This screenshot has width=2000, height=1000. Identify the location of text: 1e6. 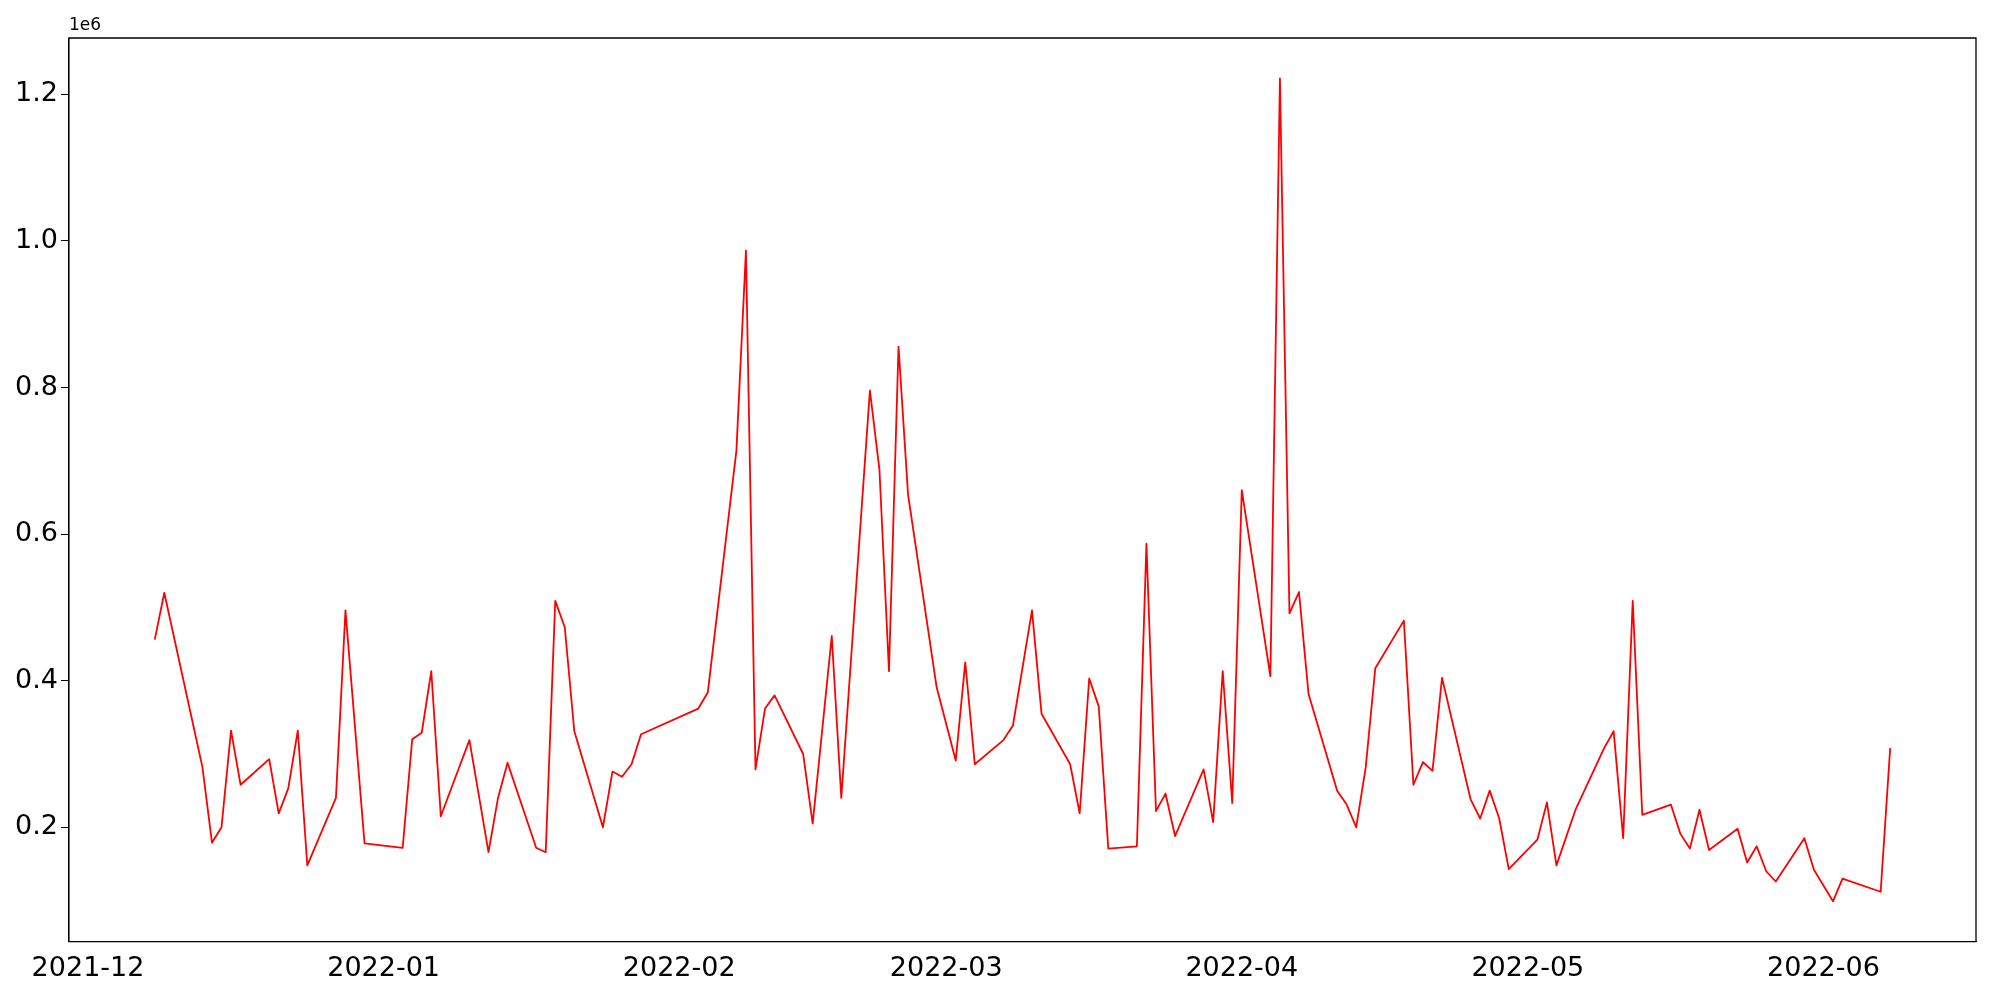
(85, 23).